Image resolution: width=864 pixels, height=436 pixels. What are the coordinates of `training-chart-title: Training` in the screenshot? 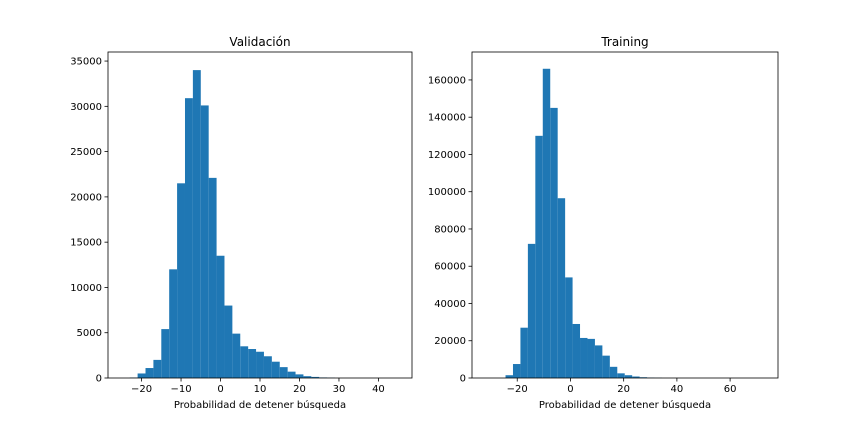 It's located at (624, 42).